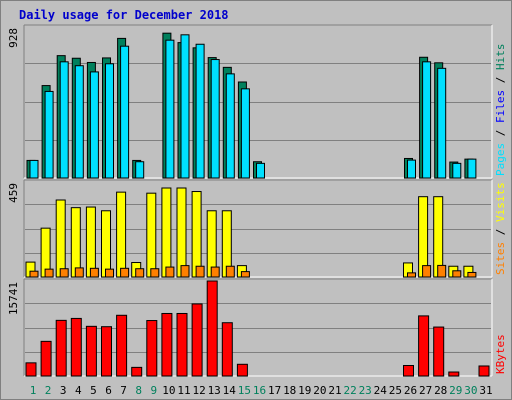 This screenshot has width=512, height=400. What do you see at coordinates (365, 390) in the screenshot?
I see `x-tick-label: 23` at bounding box center [365, 390].